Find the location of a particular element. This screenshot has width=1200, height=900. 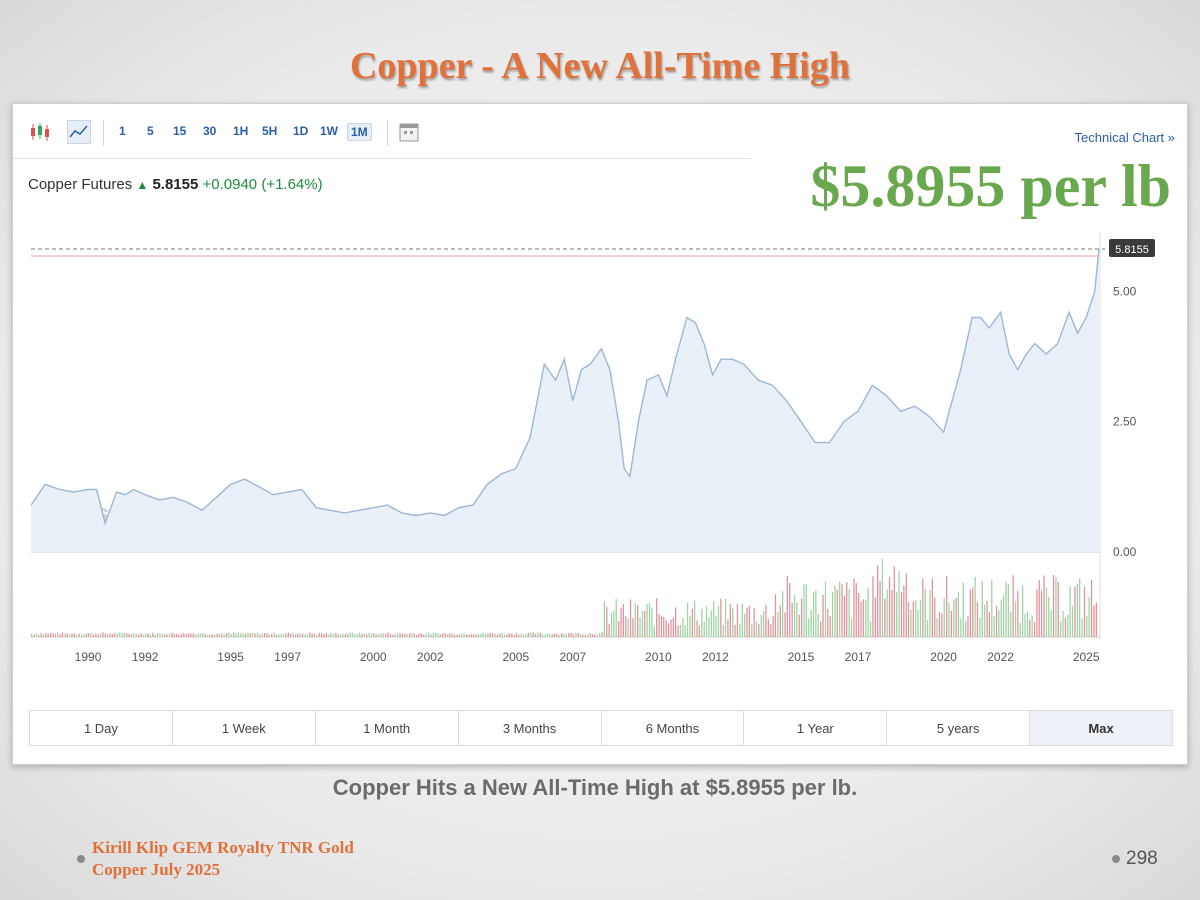

interval-30: 30 is located at coordinates (210, 131).